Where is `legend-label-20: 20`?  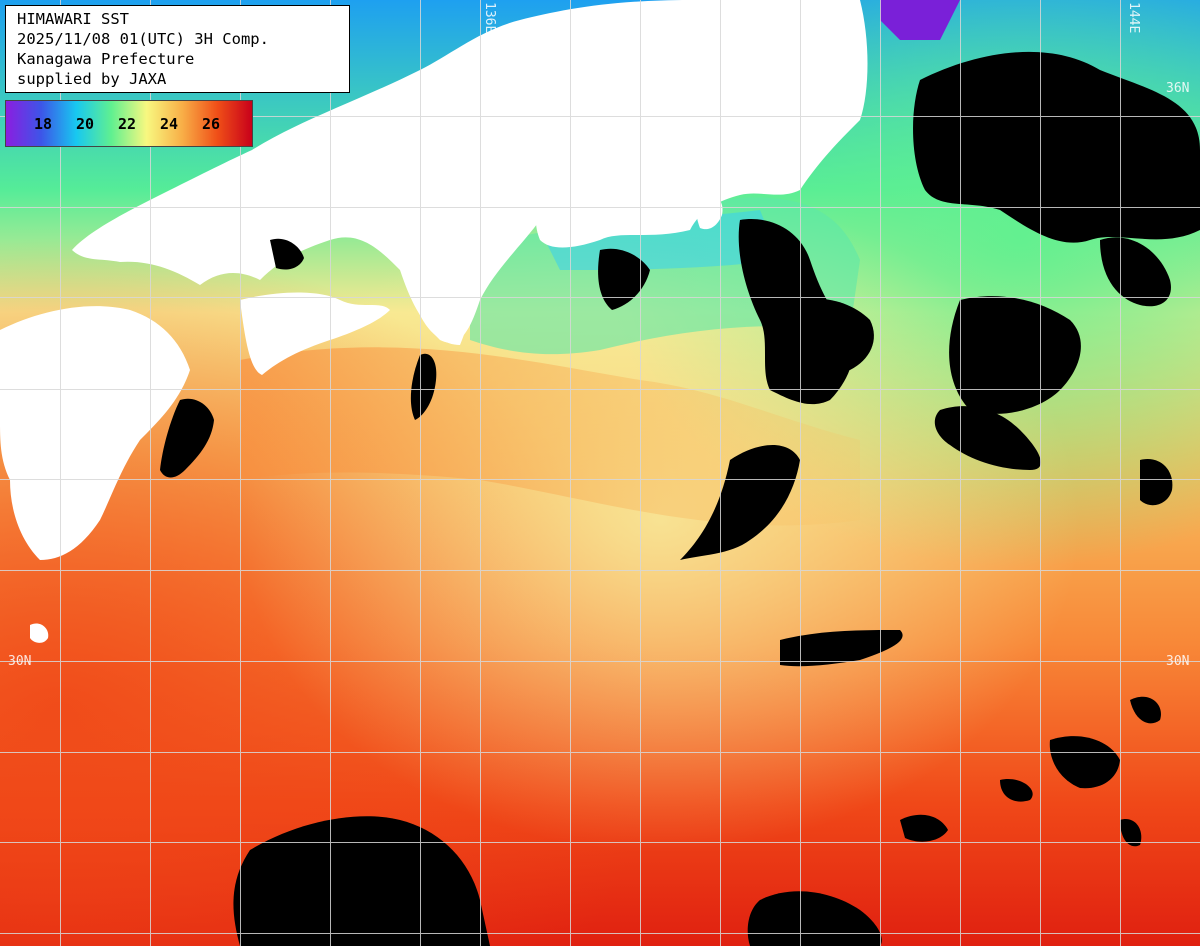
legend-label-20: 20 is located at coordinates (85, 124).